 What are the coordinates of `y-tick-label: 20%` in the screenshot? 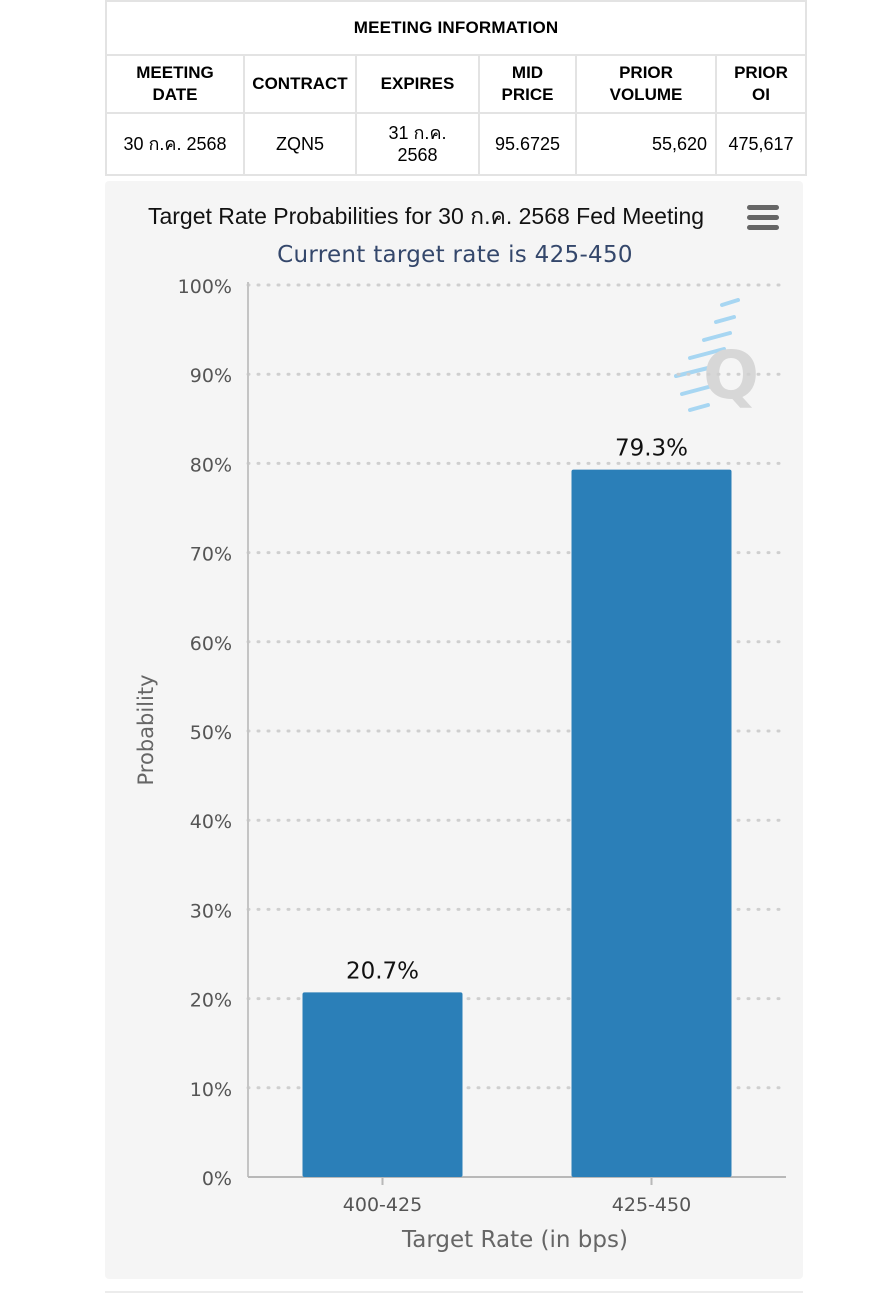 It's located at (211, 1001).